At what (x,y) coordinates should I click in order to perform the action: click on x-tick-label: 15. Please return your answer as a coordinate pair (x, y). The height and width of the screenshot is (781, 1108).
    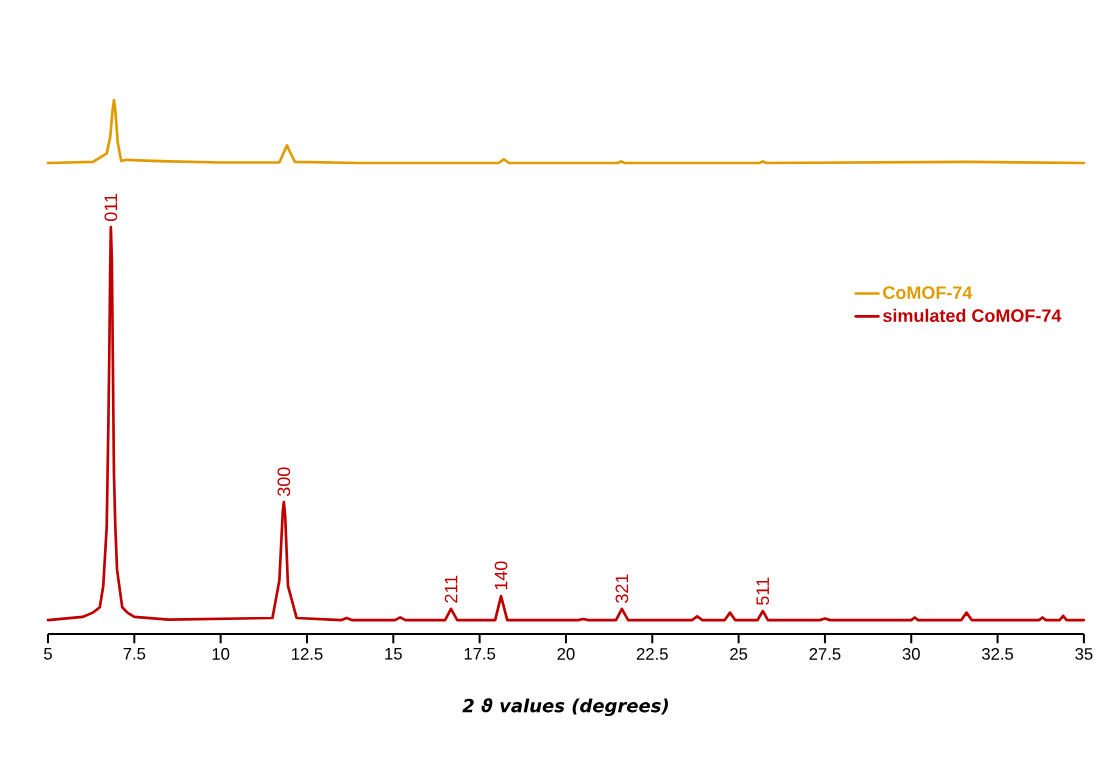
    Looking at the image, I should click on (393, 654).